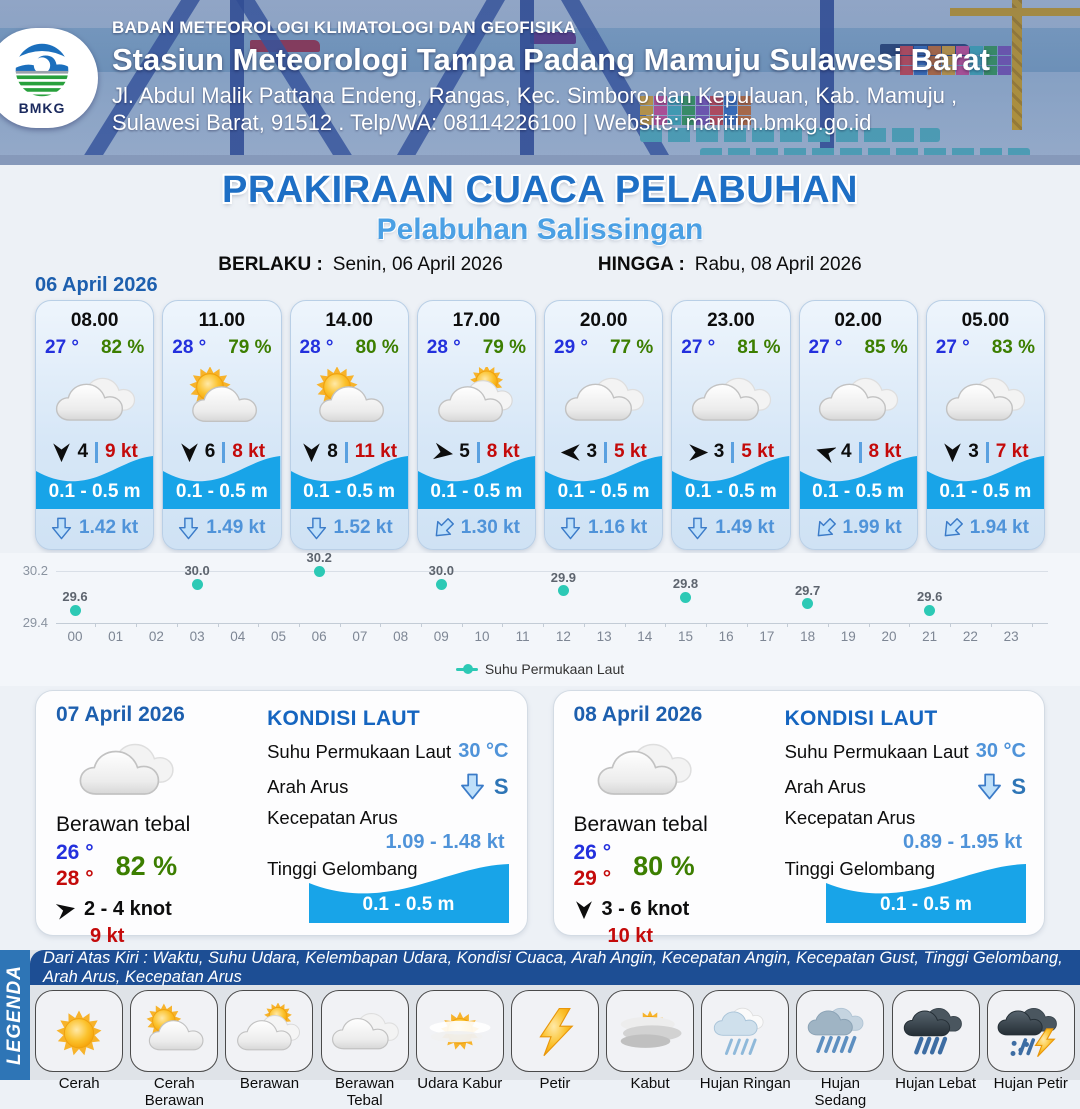 The image size is (1080, 1109). I want to click on current-speed-row: Kecepatan Arus, so click(905, 818).